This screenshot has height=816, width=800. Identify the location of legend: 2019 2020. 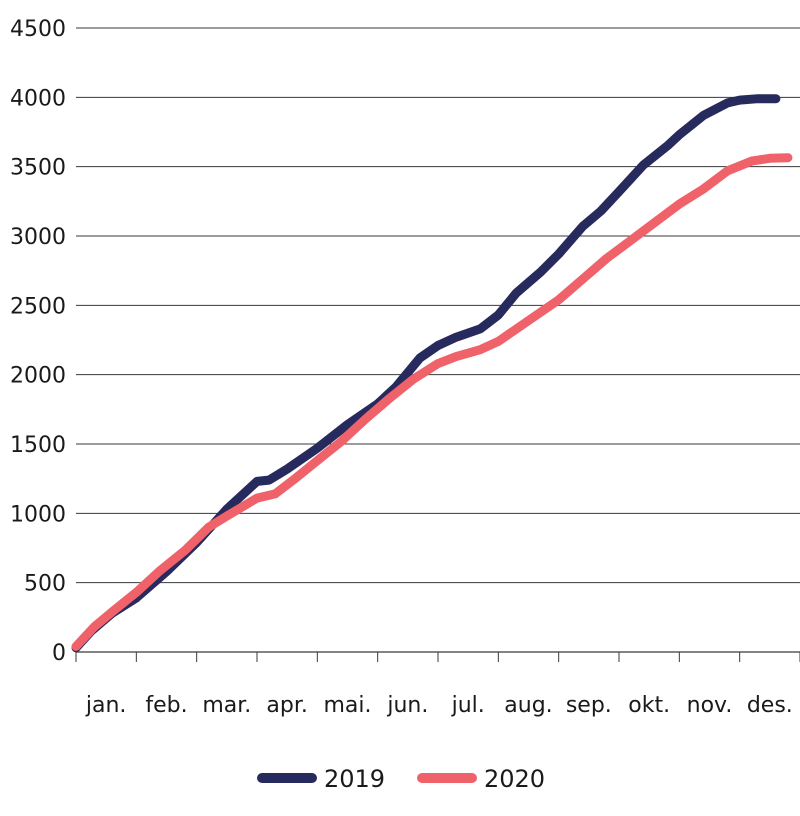
(401, 779).